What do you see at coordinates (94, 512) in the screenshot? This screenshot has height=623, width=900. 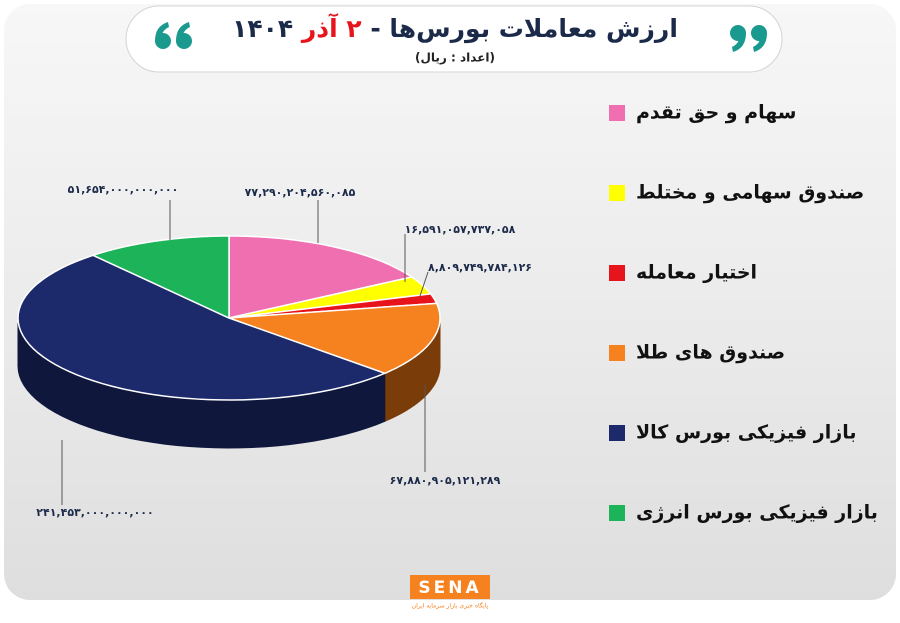 I see `value-label: ۲۴۱,۴۵۳,۰۰۰,۰۰۰,۰۰۰` at bounding box center [94, 512].